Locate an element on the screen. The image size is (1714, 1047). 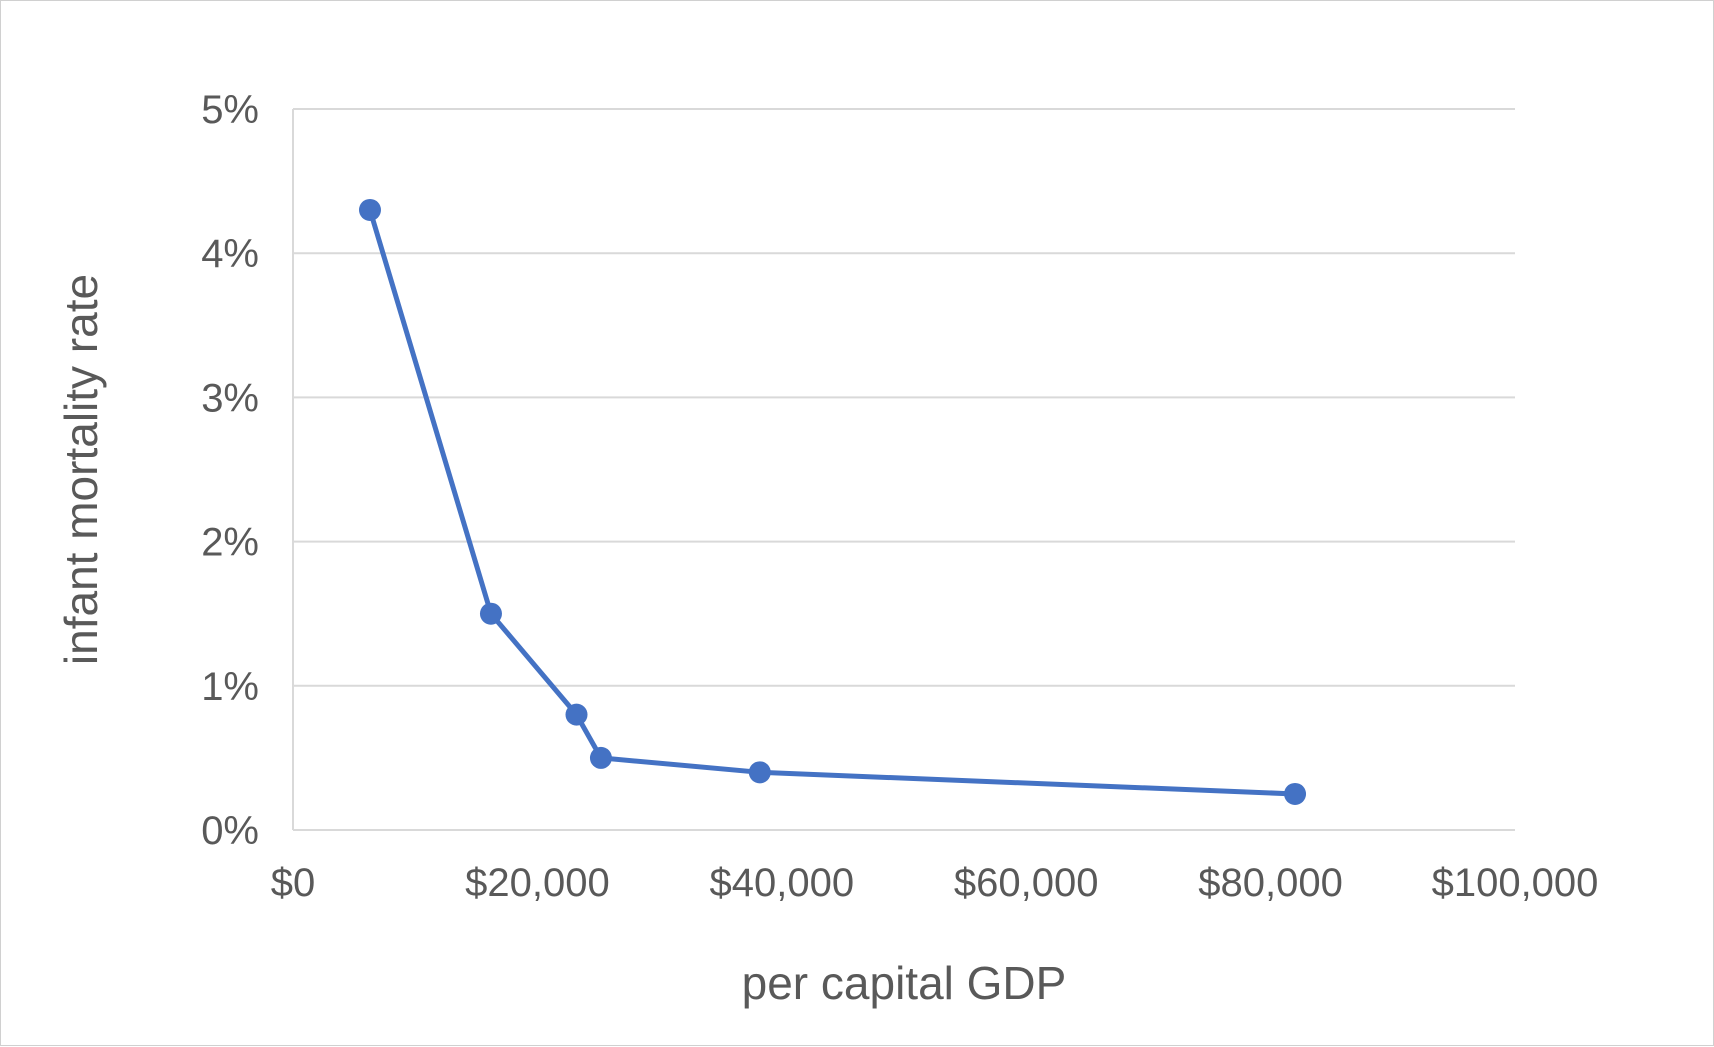
x-tick-label: $0 is located at coordinates (293, 883).